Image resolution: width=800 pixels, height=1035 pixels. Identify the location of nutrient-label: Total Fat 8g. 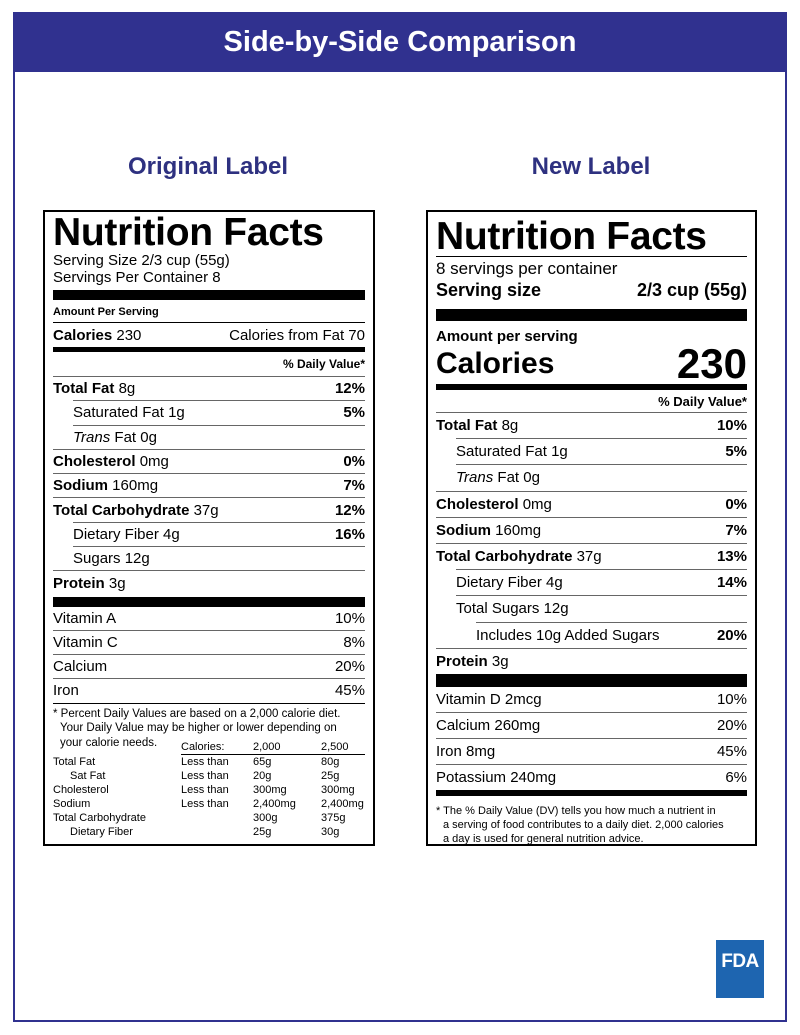
(477, 425).